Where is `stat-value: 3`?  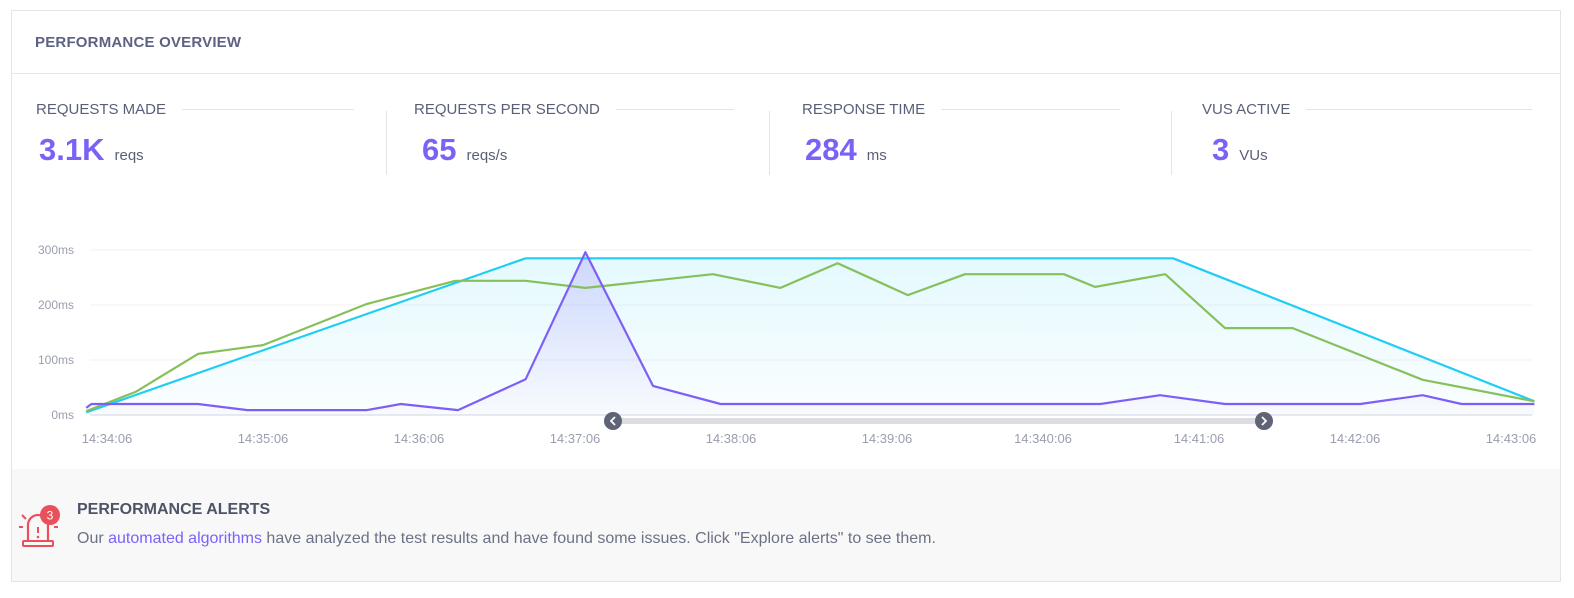
stat-value: 3 is located at coordinates (1221, 149).